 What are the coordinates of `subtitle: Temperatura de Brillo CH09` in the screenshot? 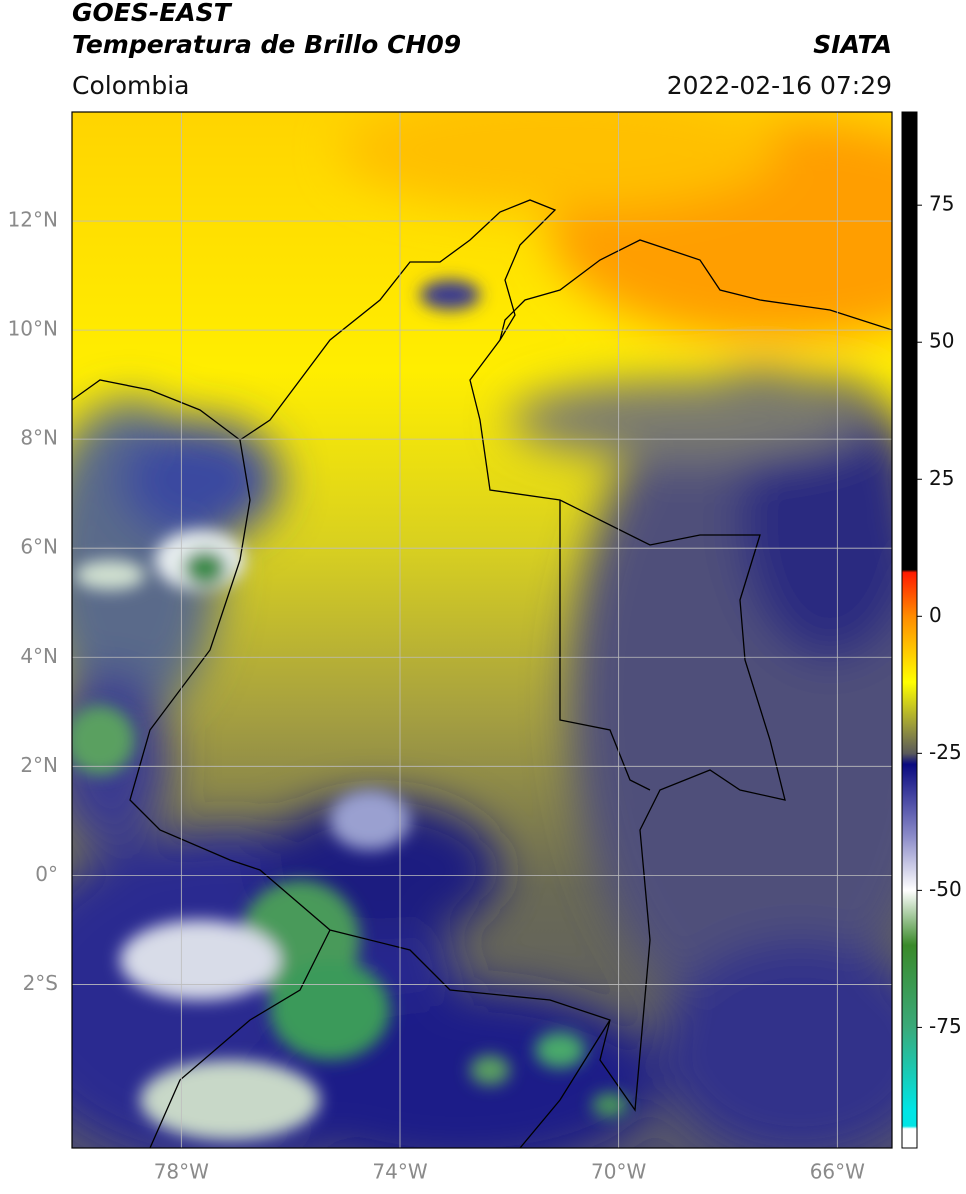 It's located at (266, 44).